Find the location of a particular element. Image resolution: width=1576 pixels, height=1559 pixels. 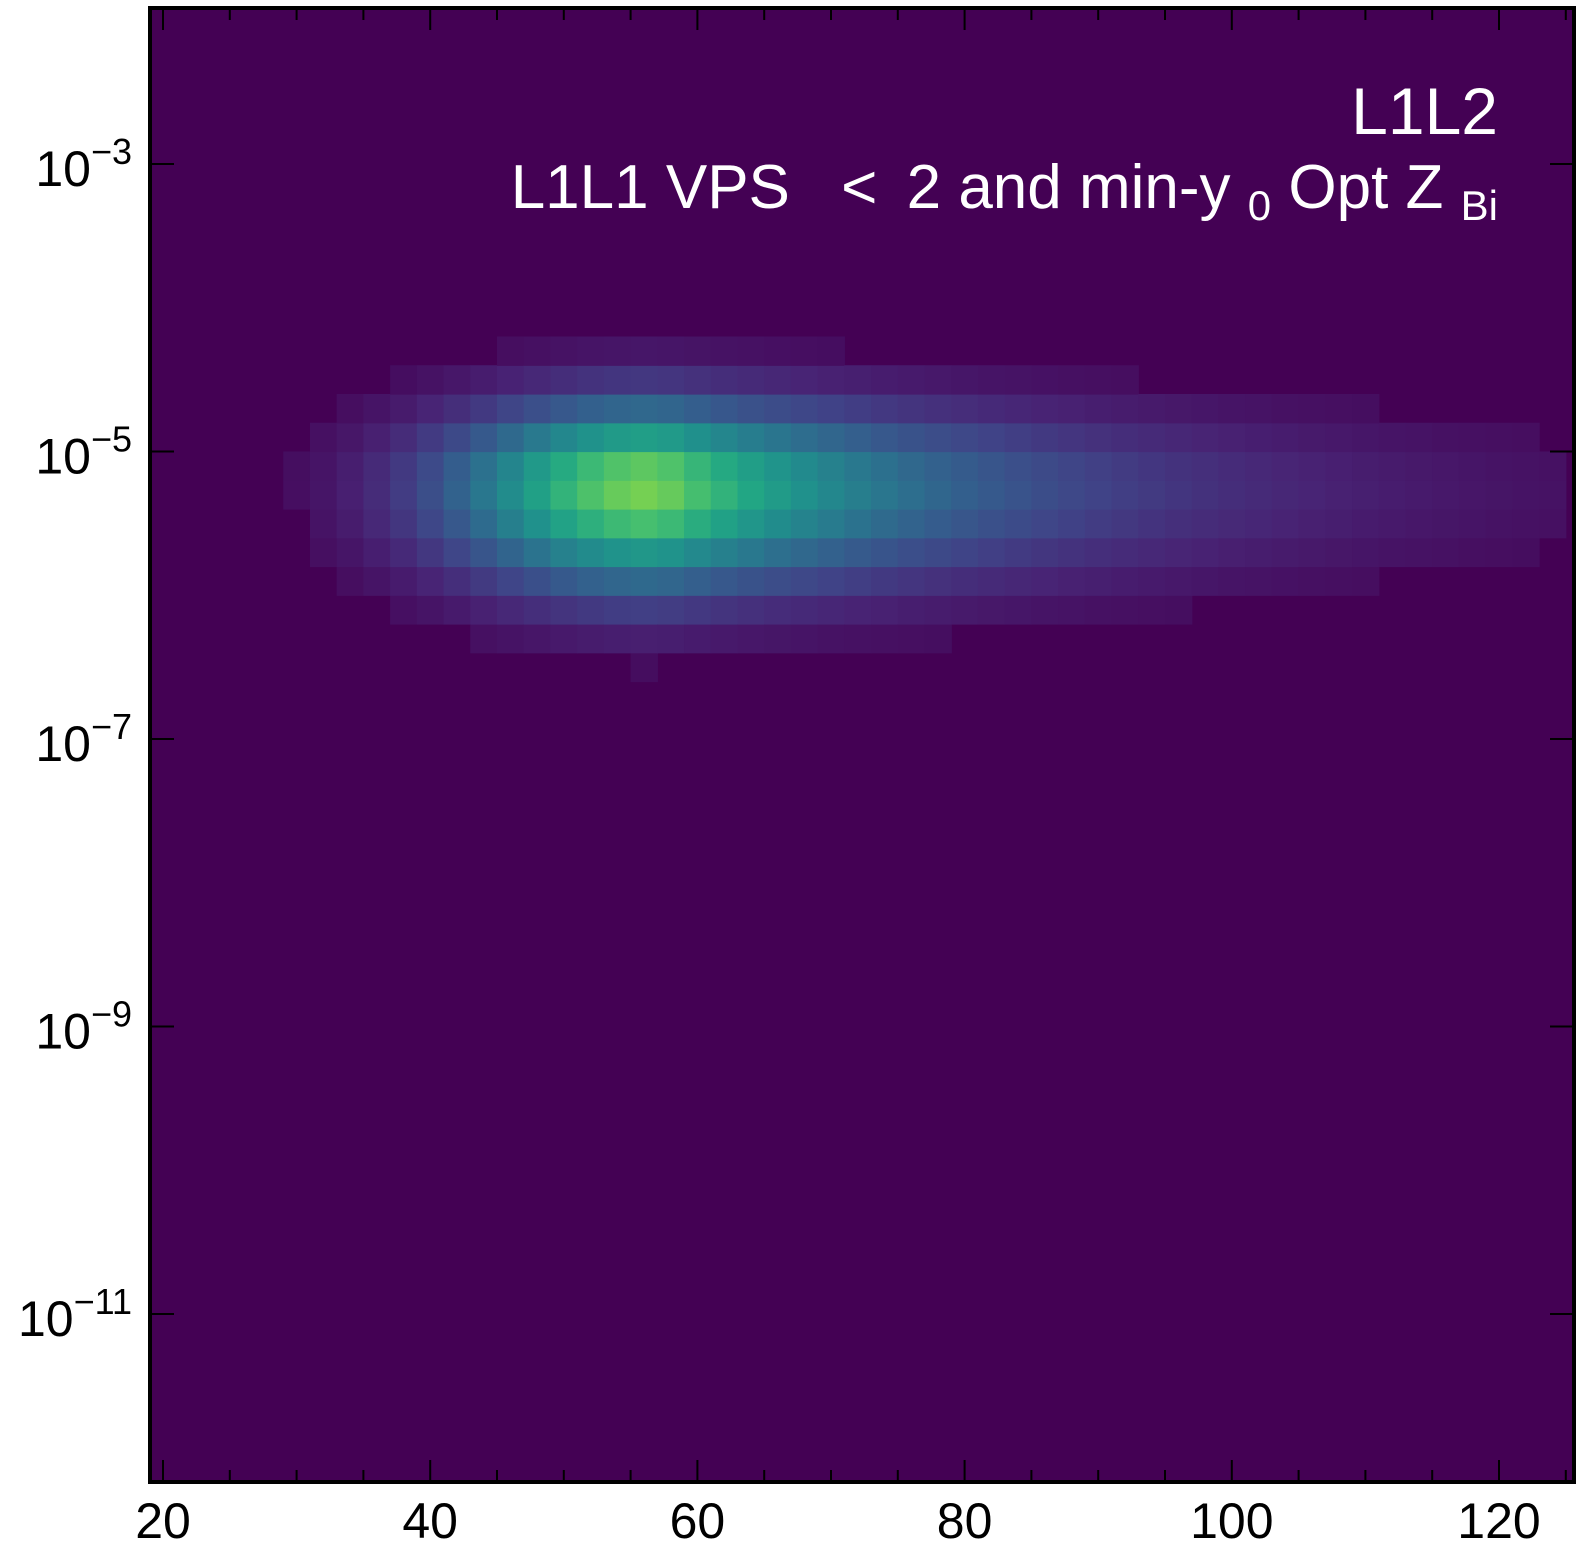

y-tick-label: 10⁻⁵ is located at coordinates (83, 452).